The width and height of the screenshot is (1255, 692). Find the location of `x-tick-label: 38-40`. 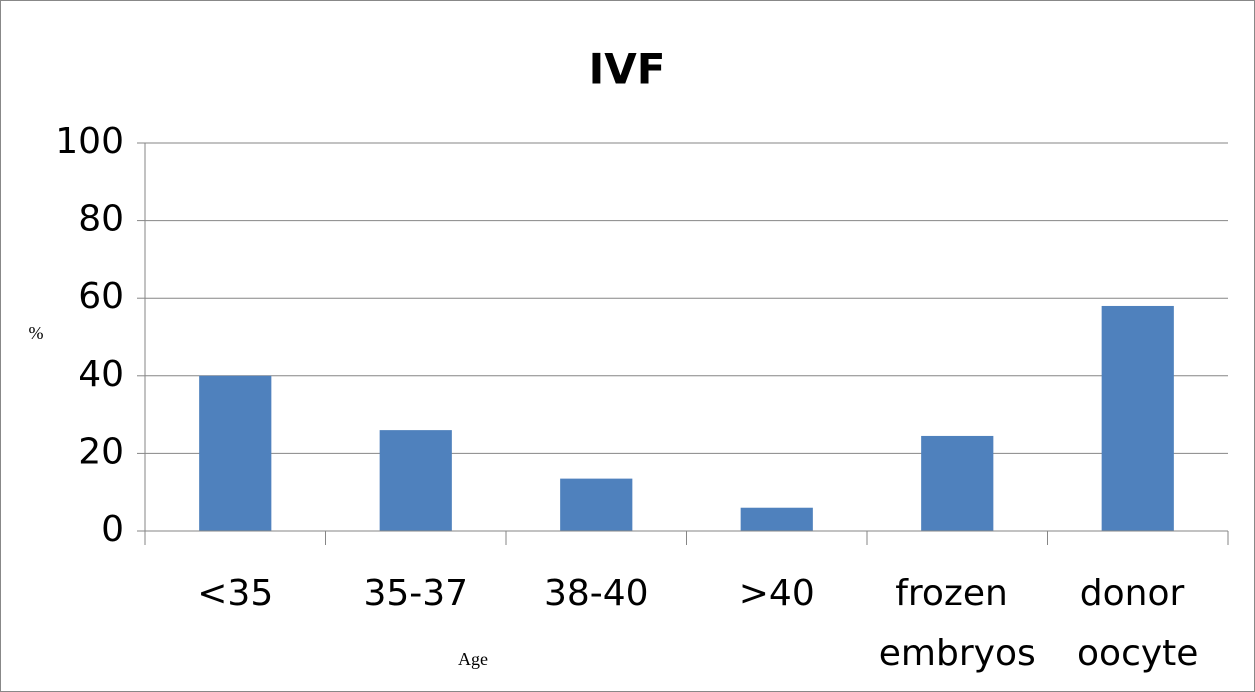

x-tick-label: 38-40 is located at coordinates (596, 593).